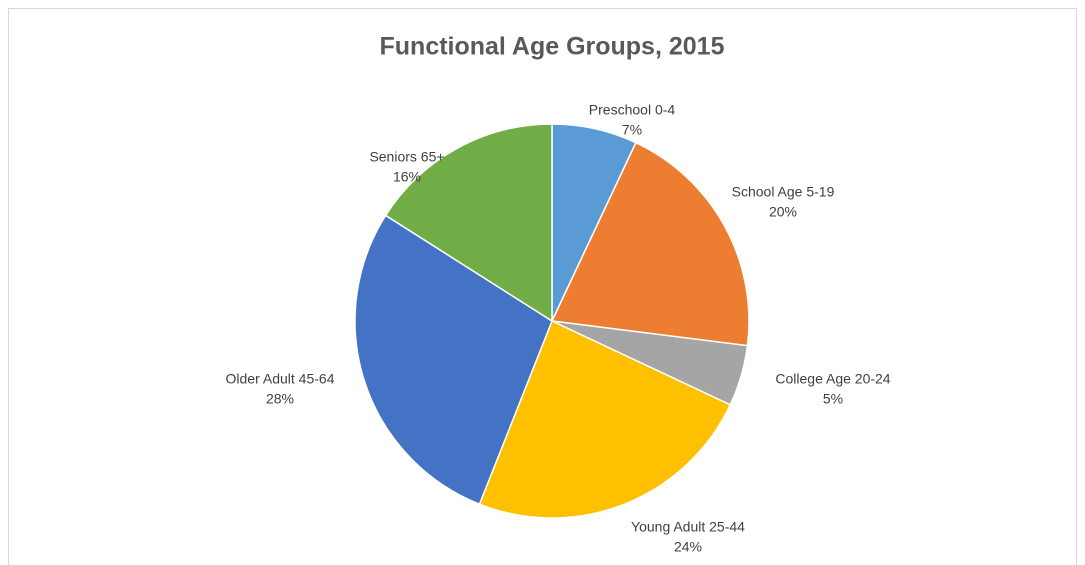 This screenshot has height=565, width=1085. I want to click on slice-label-name: Seniors 65+, so click(406, 157).